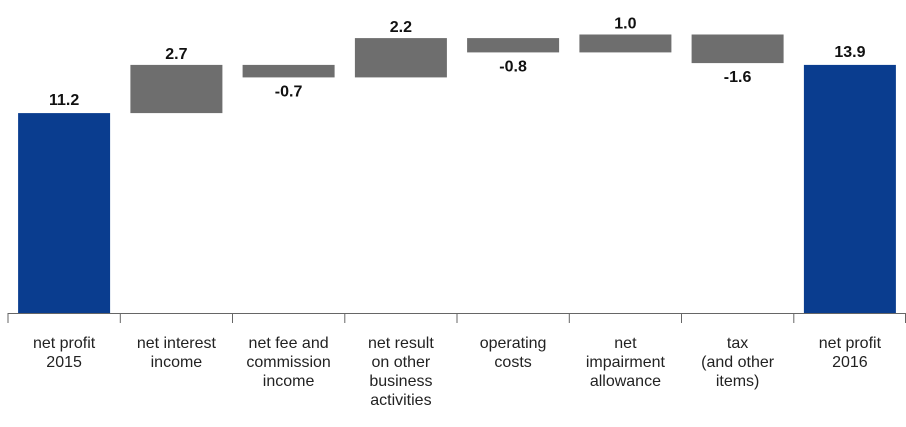 Image resolution: width=906 pixels, height=427 pixels. I want to click on x-tick-label-line: items), so click(738, 381).